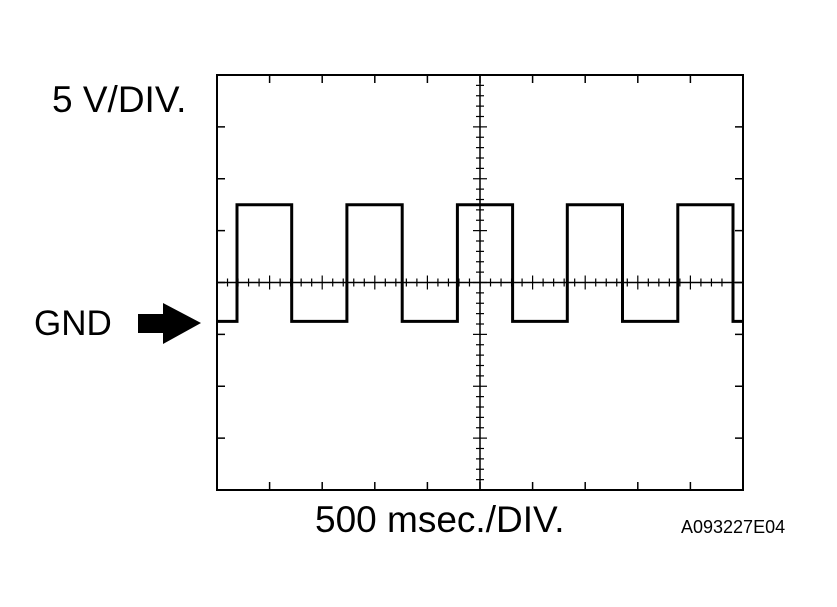 Image resolution: width=837 pixels, height=607 pixels. What do you see at coordinates (119, 99) in the screenshot?
I see `y-scale-label: 5 V/DIV.` at bounding box center [119, 99].